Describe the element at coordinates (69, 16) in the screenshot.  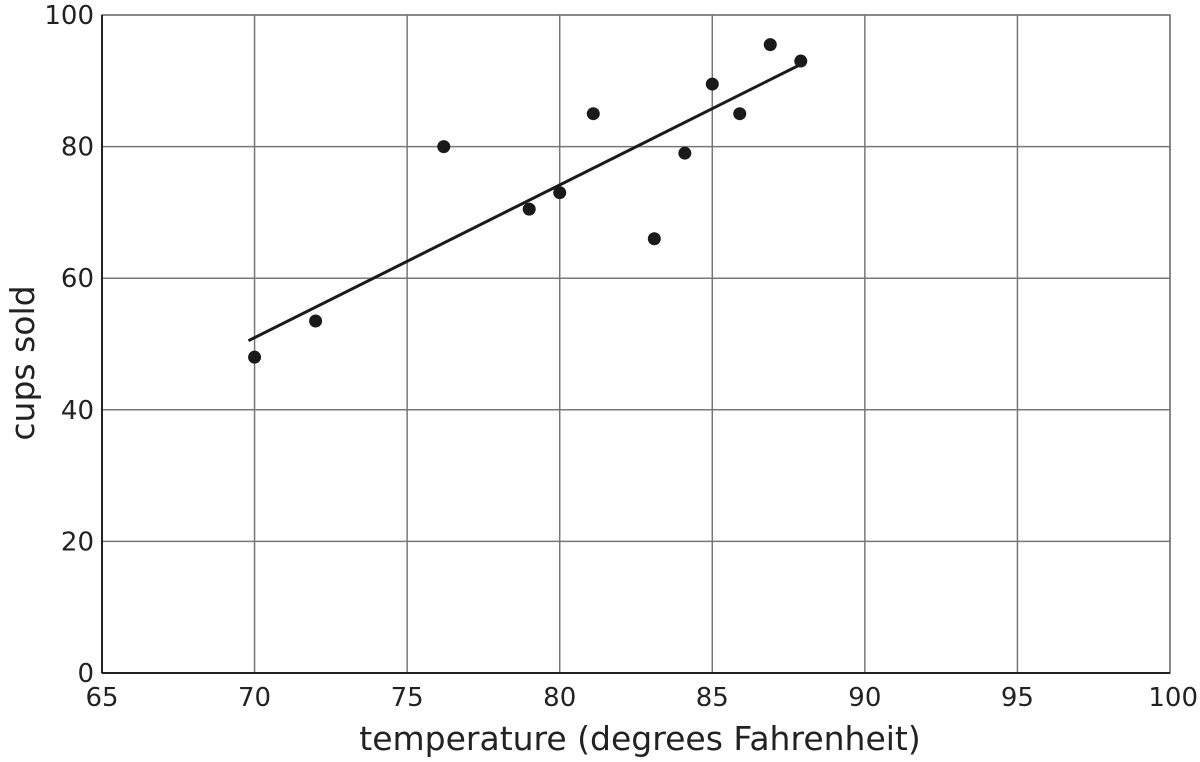
I see `y-tick-label-5: 100` at that location.